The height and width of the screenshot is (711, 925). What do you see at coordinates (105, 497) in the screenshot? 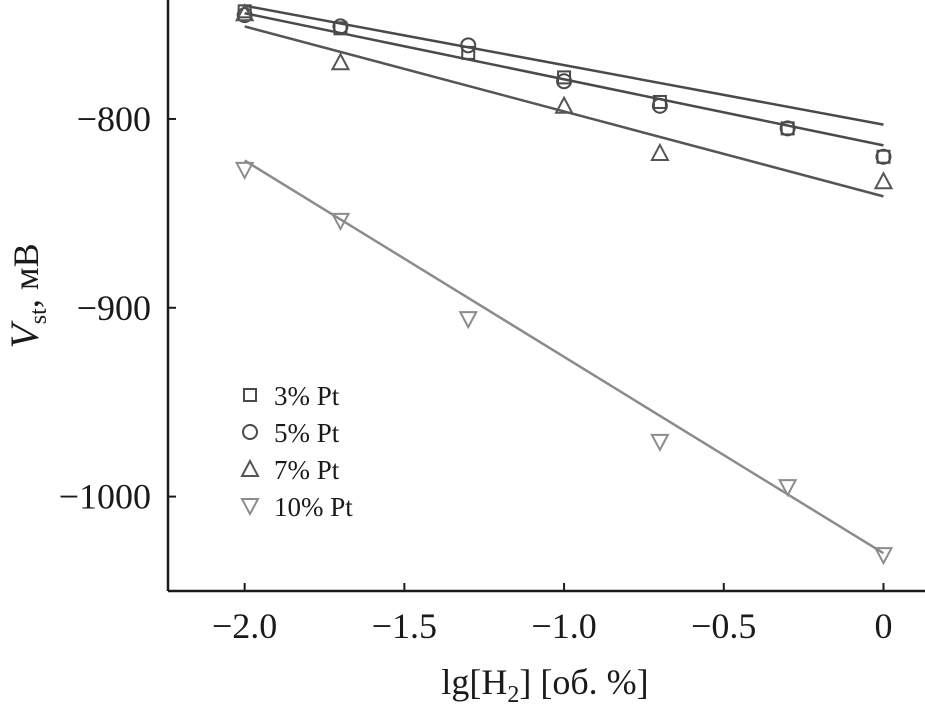
I see `y-tick-label: −1000` at bounding box center [105, 497].